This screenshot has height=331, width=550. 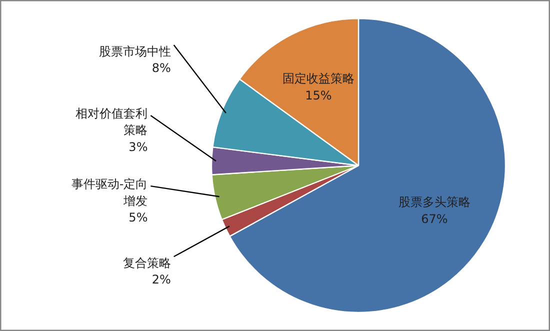 I want to click on slice-label: 事件驱动-定向增发, so click(x=109, y=192).